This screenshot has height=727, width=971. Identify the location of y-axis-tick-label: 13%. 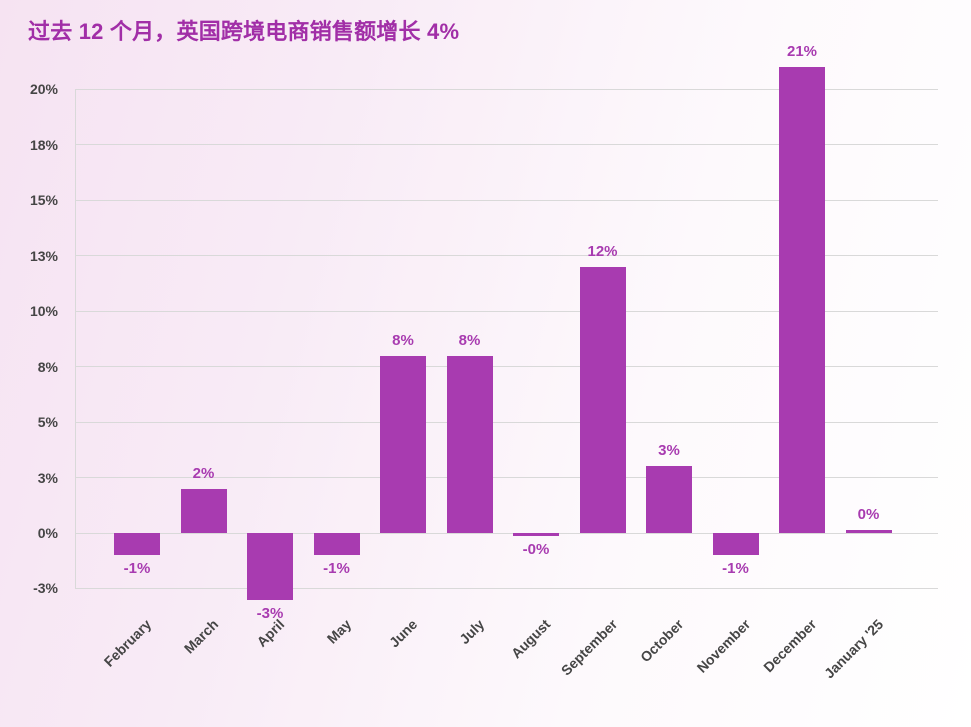
(43, 255).